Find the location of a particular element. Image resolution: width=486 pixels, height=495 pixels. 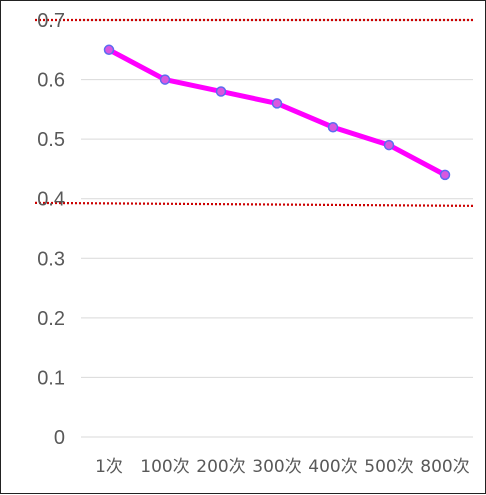

x-category-label: 400次 is located at coordinates (332, 467).